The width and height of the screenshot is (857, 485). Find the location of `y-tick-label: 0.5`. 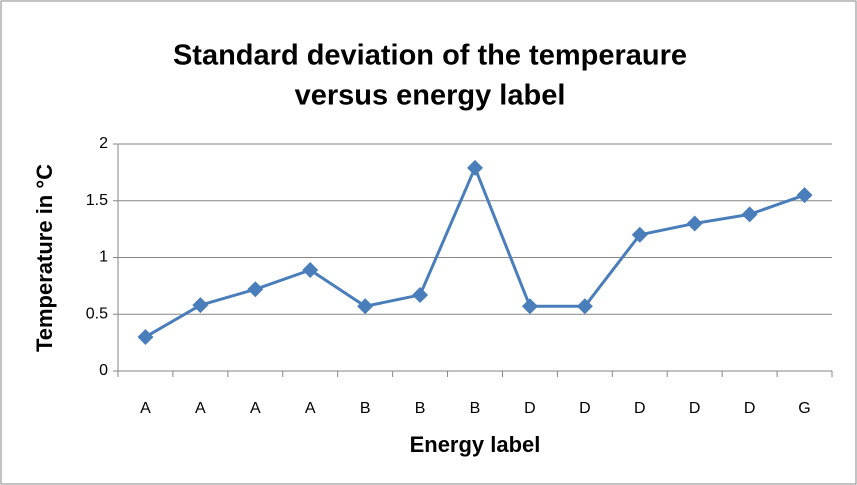

y-tick-label: 0.5 is located at coordinates (97, 313).